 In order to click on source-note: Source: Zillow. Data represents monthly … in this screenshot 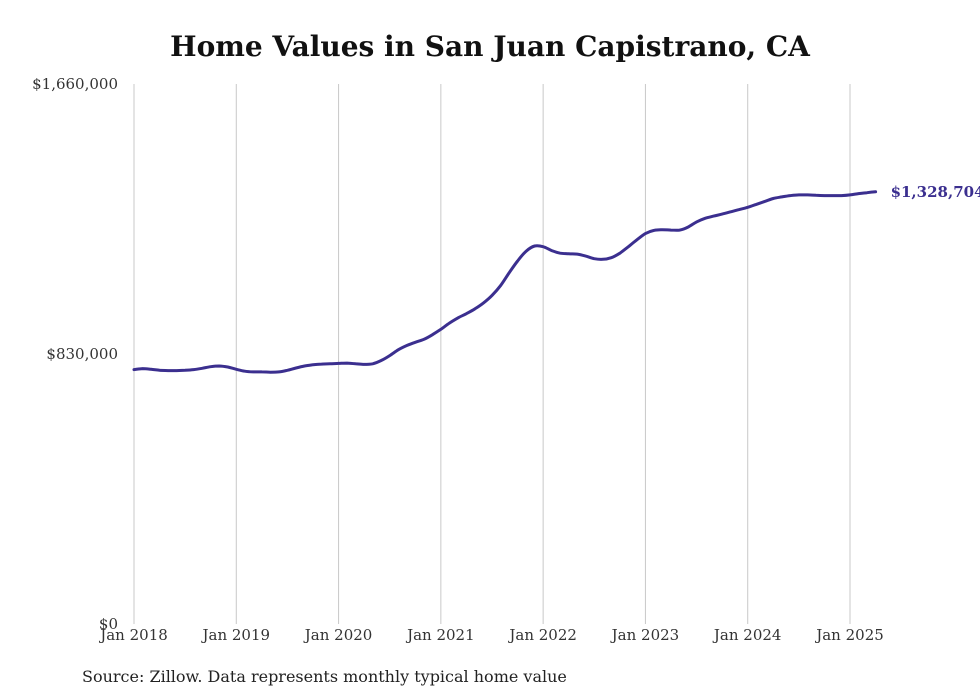, I will do `click(324, 676)`.